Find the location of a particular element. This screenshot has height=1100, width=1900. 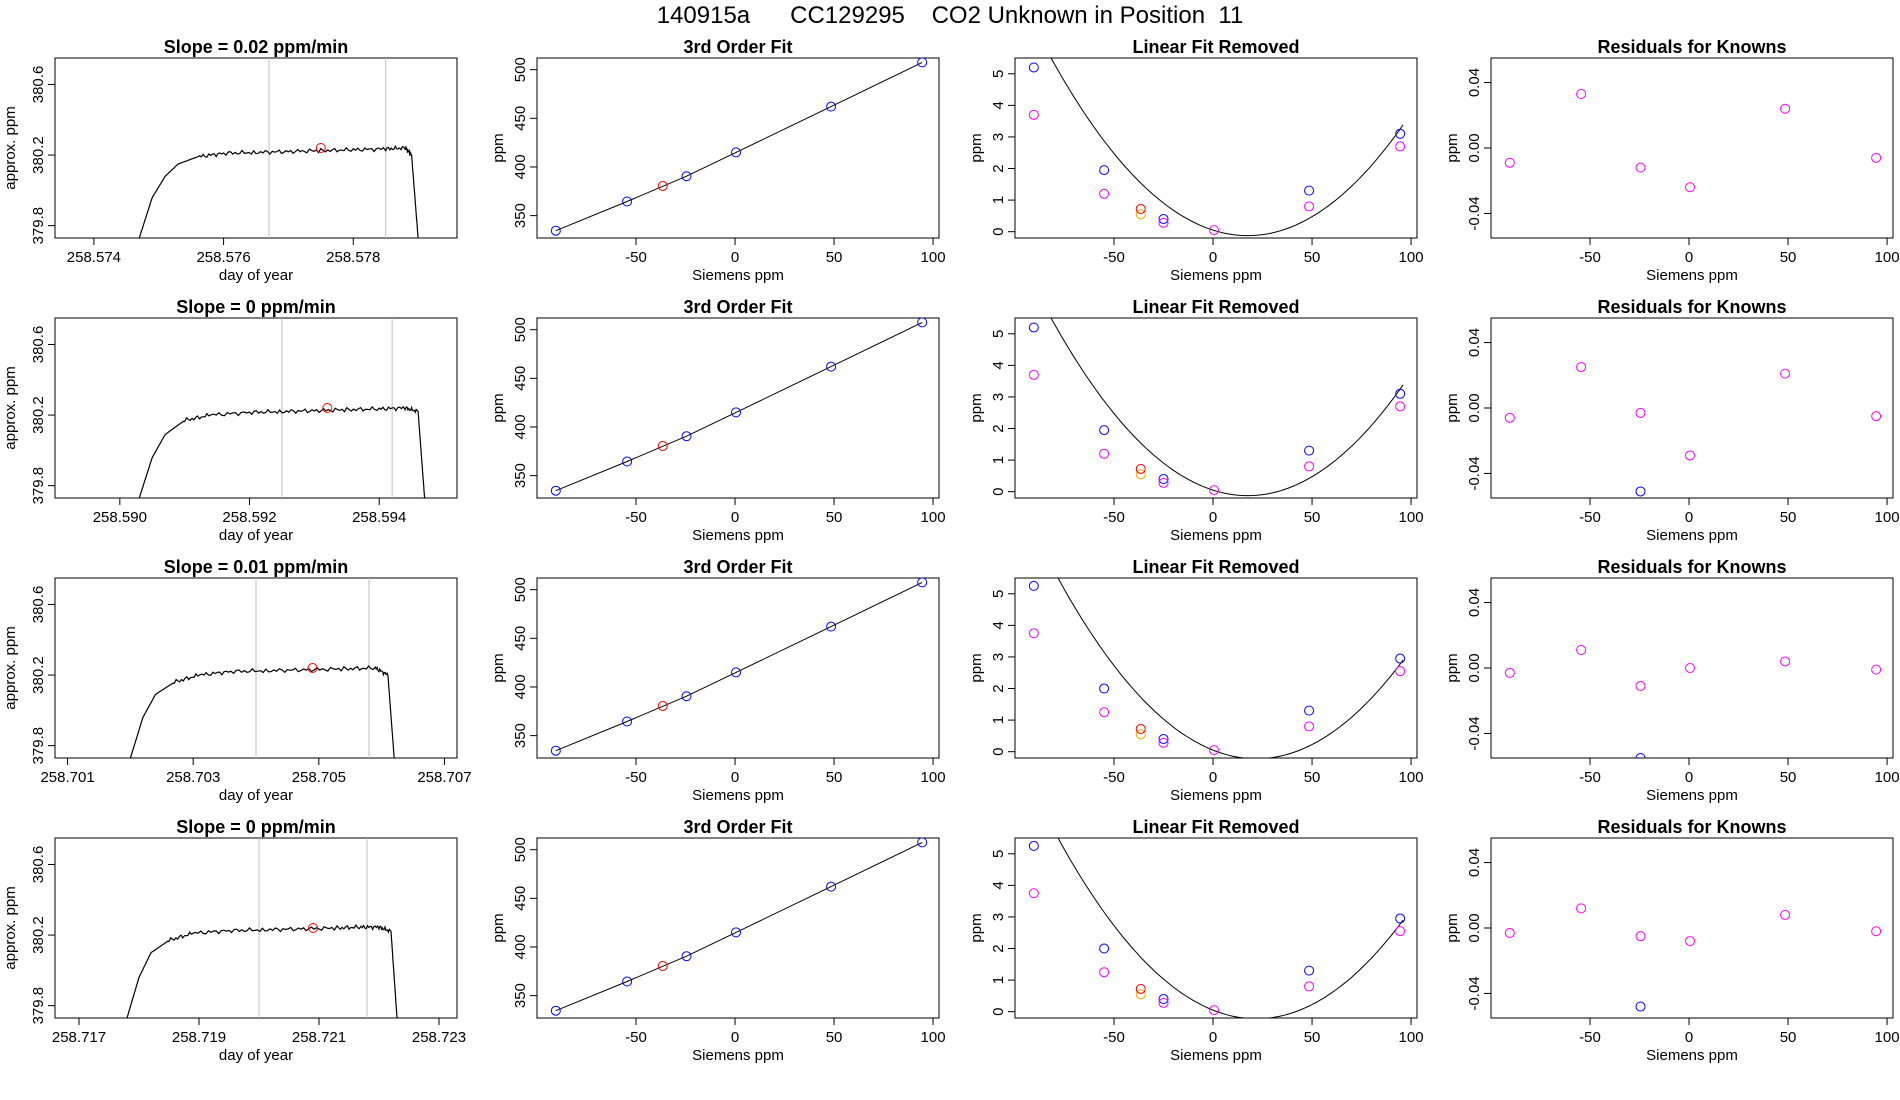

r4-cubic-fit-x-axis-label: Siemens ppm is located at coordinates (738, 1055).